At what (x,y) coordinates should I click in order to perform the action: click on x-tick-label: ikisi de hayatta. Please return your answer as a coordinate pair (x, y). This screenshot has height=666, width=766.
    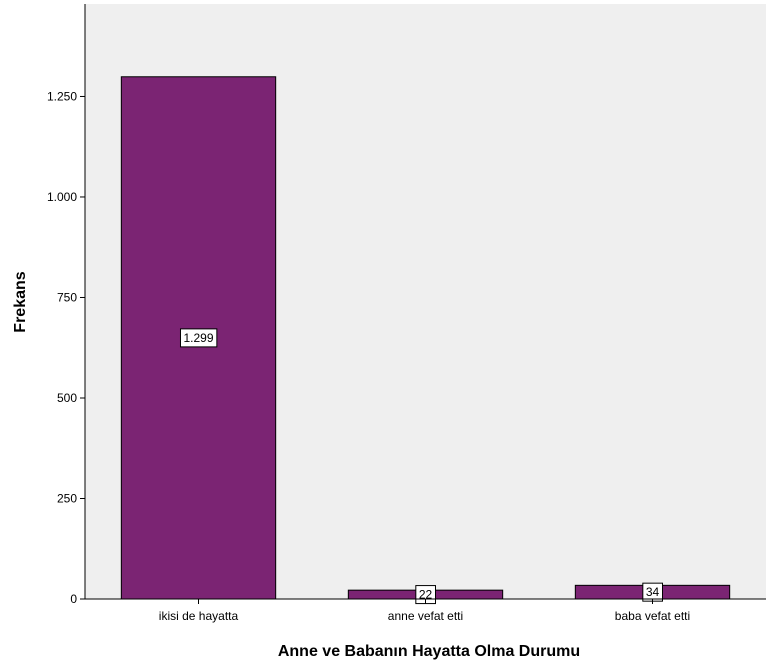
    Looking at the image, I should click on (199, 616).